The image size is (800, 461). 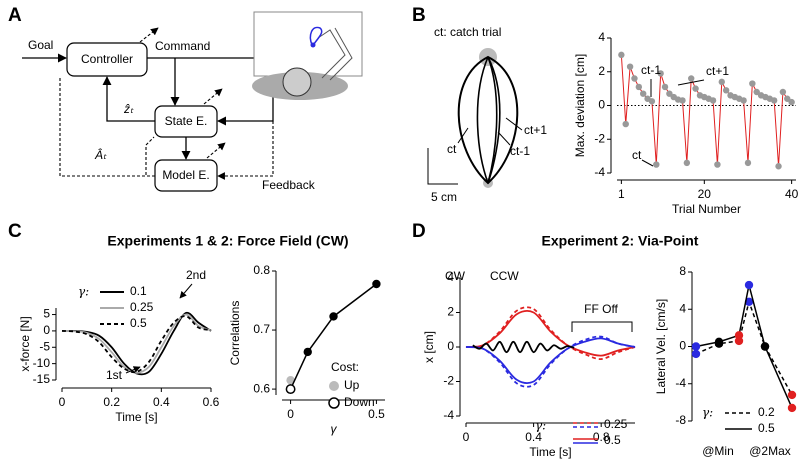 I want to click on x-tick-label: 0.6, so click(x=211, y=402).